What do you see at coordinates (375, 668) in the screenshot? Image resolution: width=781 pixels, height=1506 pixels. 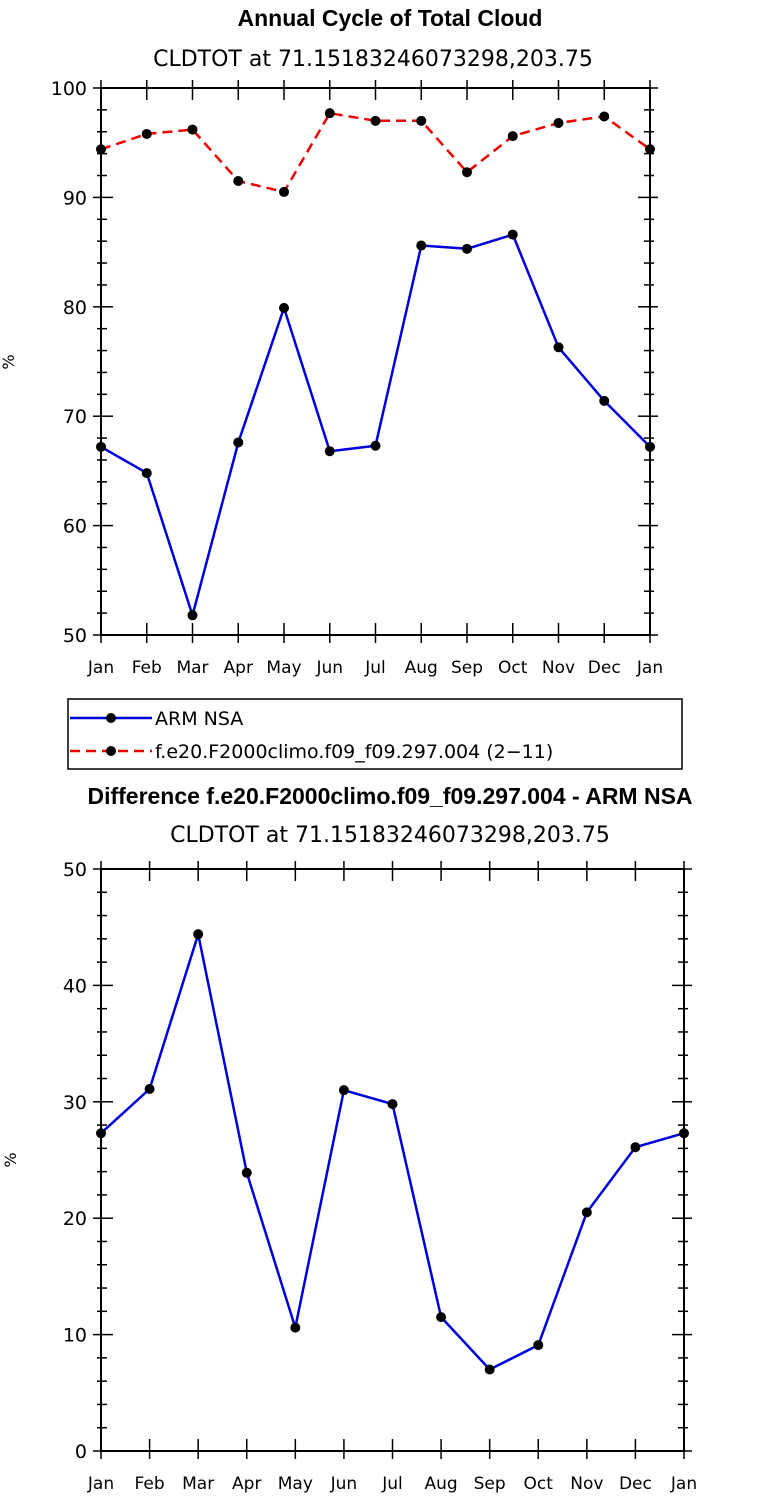 I see `chart1-xtick-label: Jul` at bounding box center [375, 668].